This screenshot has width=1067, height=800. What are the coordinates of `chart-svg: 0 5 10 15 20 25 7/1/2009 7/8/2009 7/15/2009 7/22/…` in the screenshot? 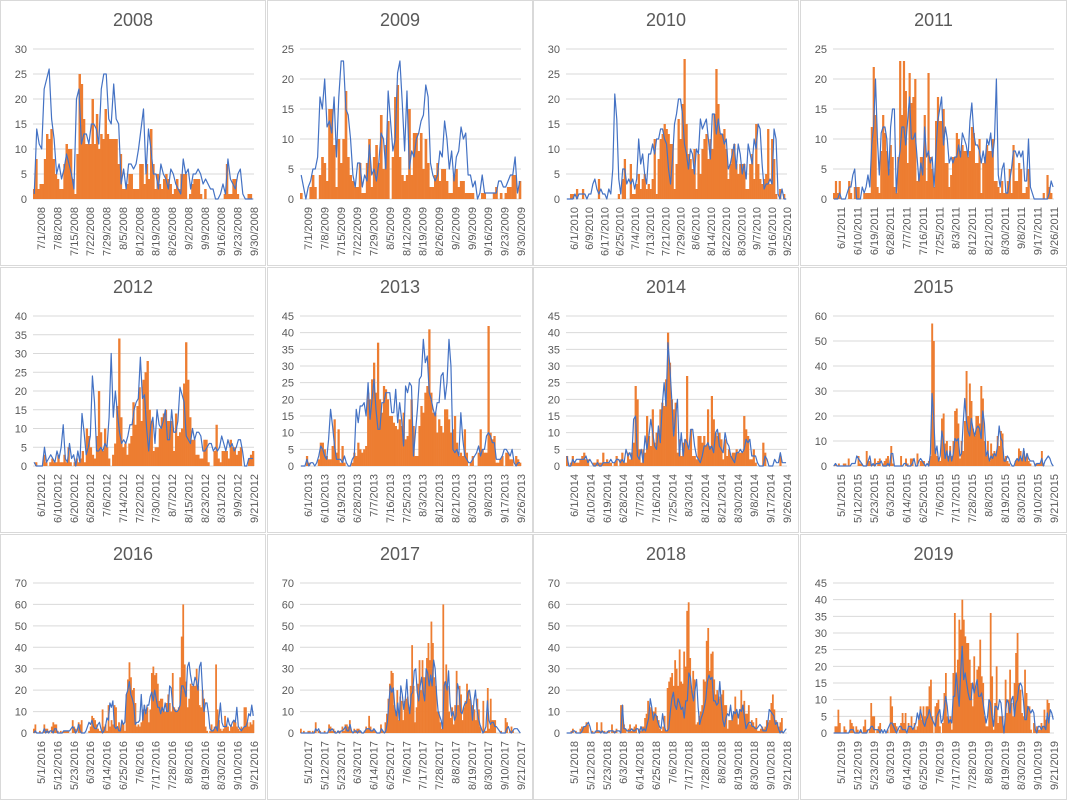 It's located at (405, 150).